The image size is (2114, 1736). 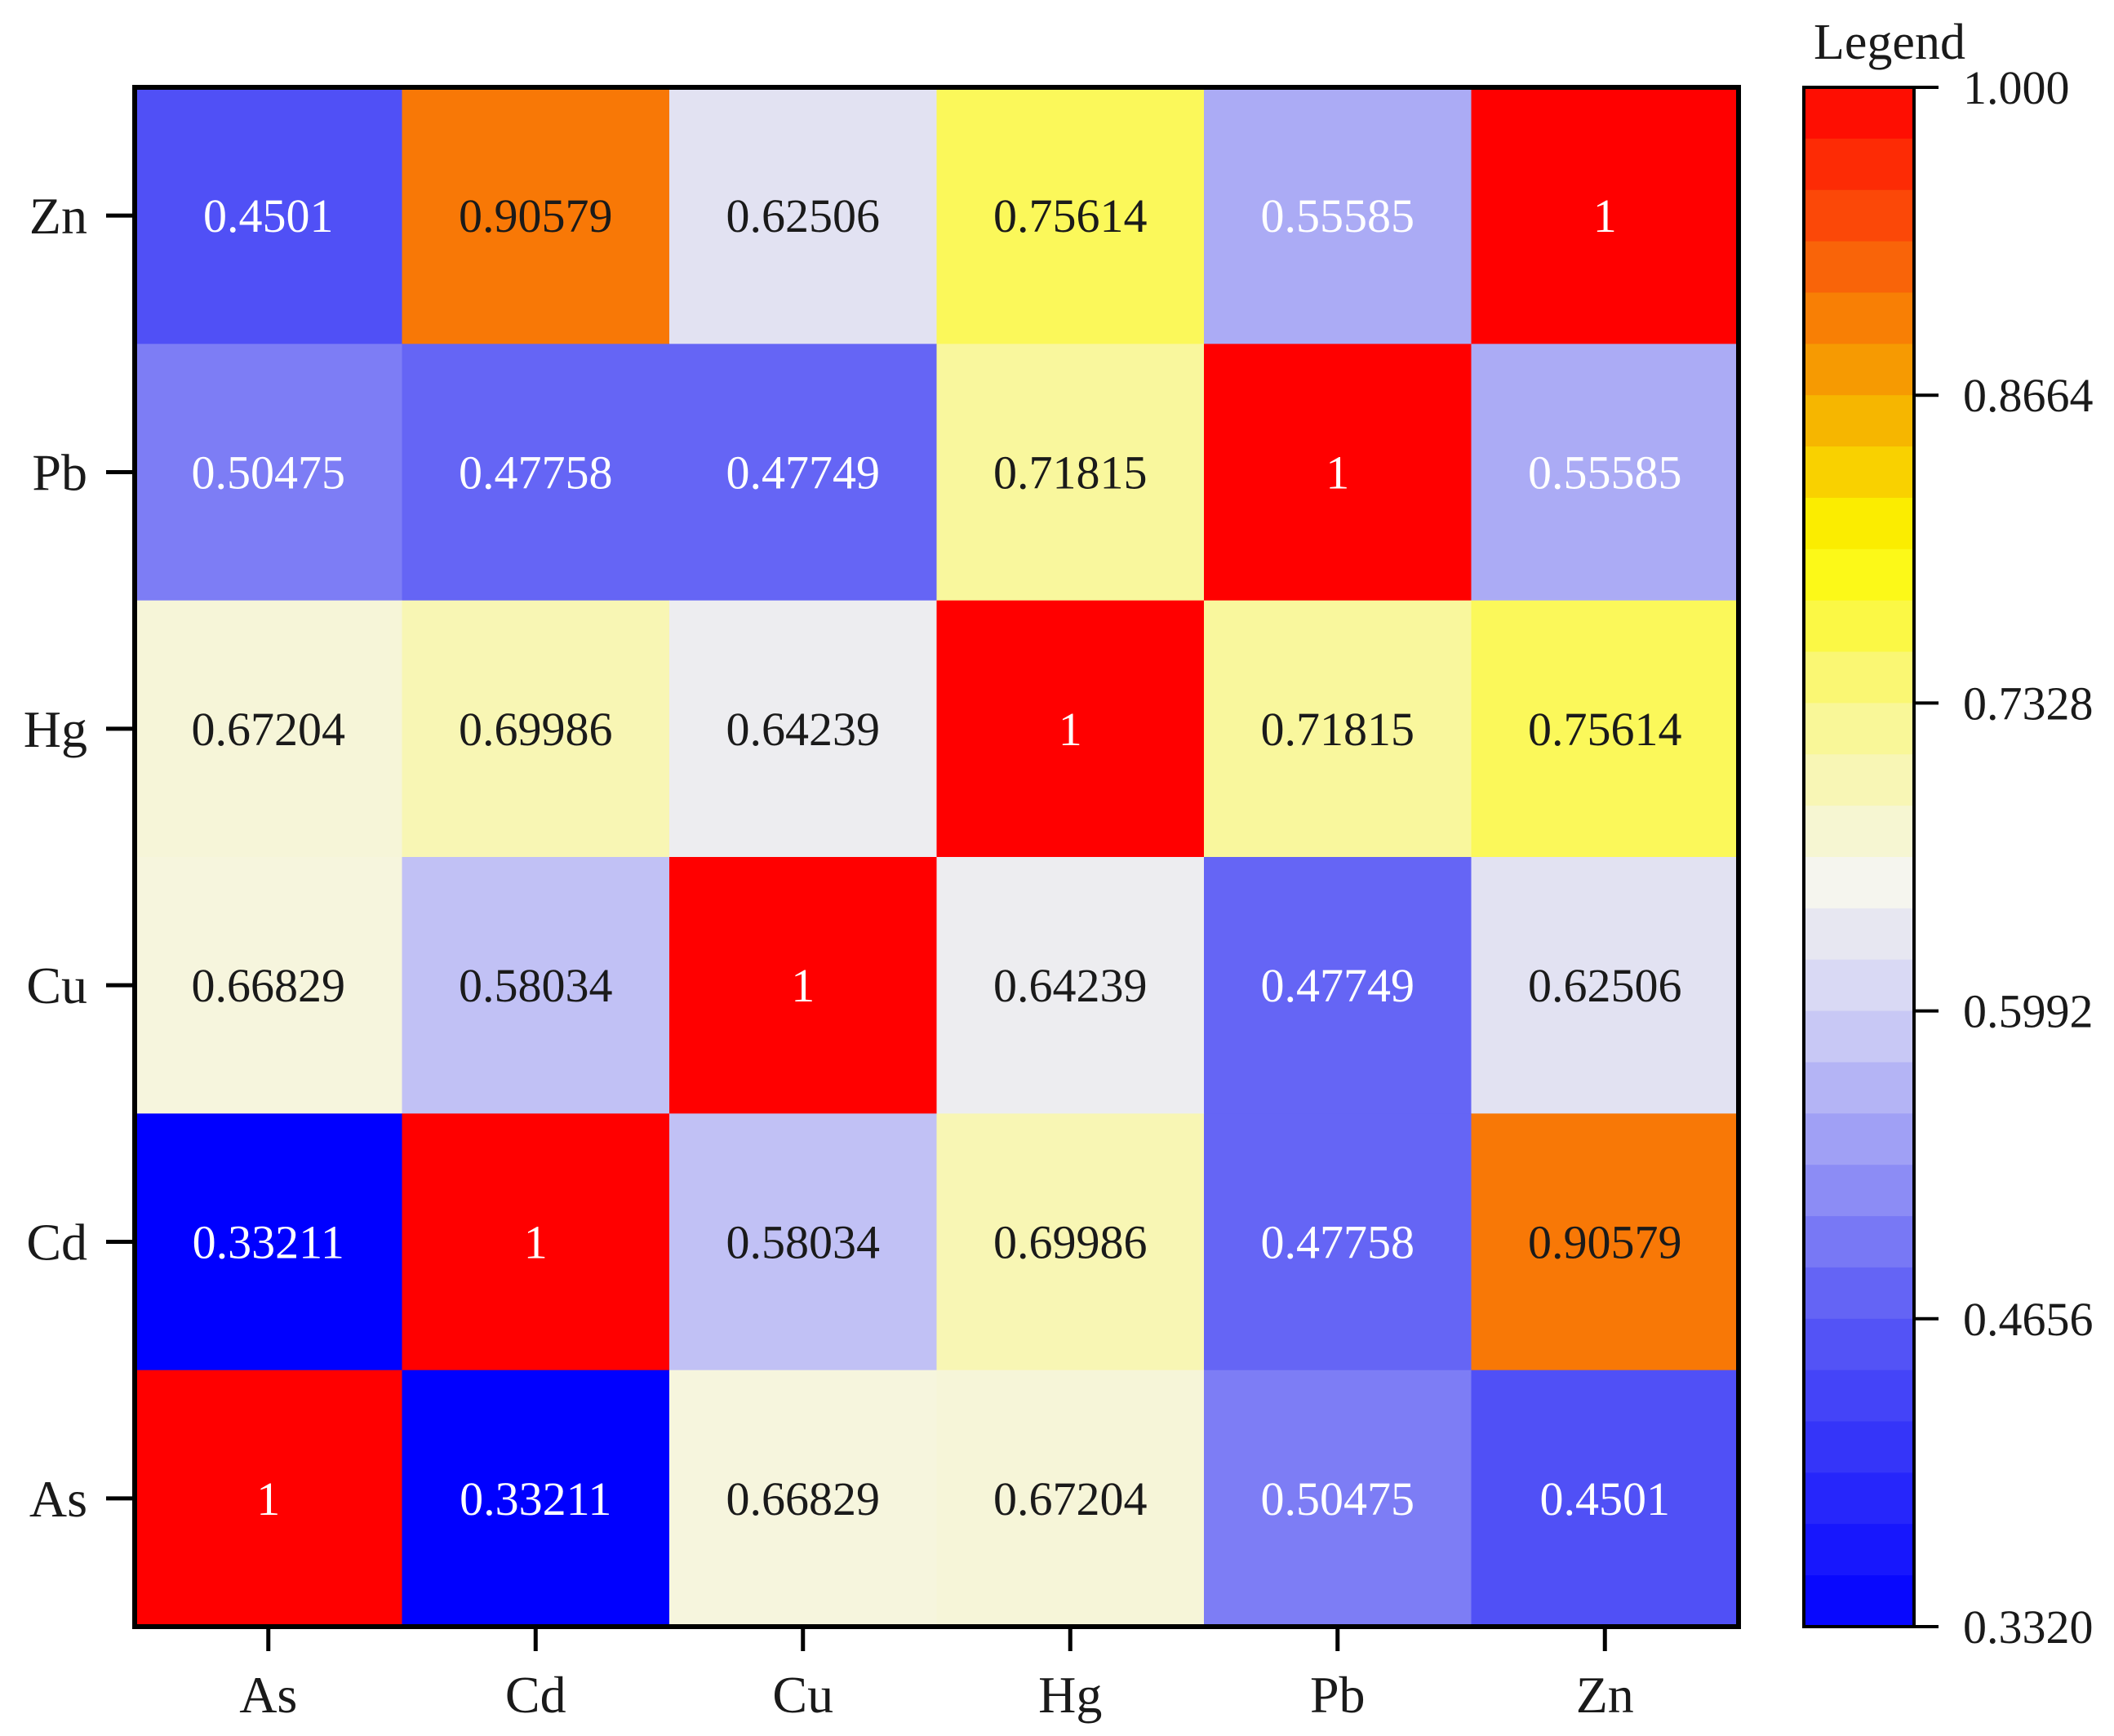 What do you see at coordinates (2004, 857) in the screenshot?
I see `legend-ticks: 1.000 0.8664 0.7328 0.5992 0.4656 0.3320` at bounding box center [2004, 857].